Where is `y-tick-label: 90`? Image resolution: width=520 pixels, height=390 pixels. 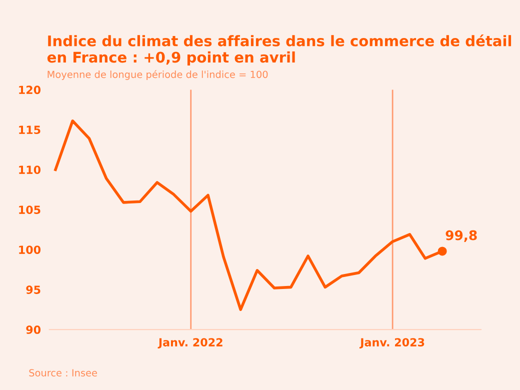 y-tick-label: 90 is located at coordinates (33, 330).